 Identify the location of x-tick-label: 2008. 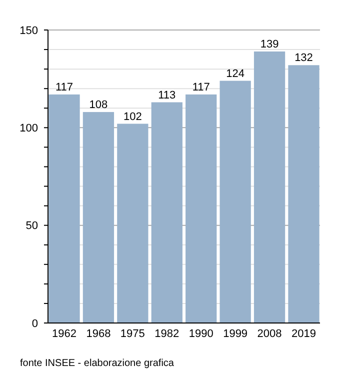
(269, 334).